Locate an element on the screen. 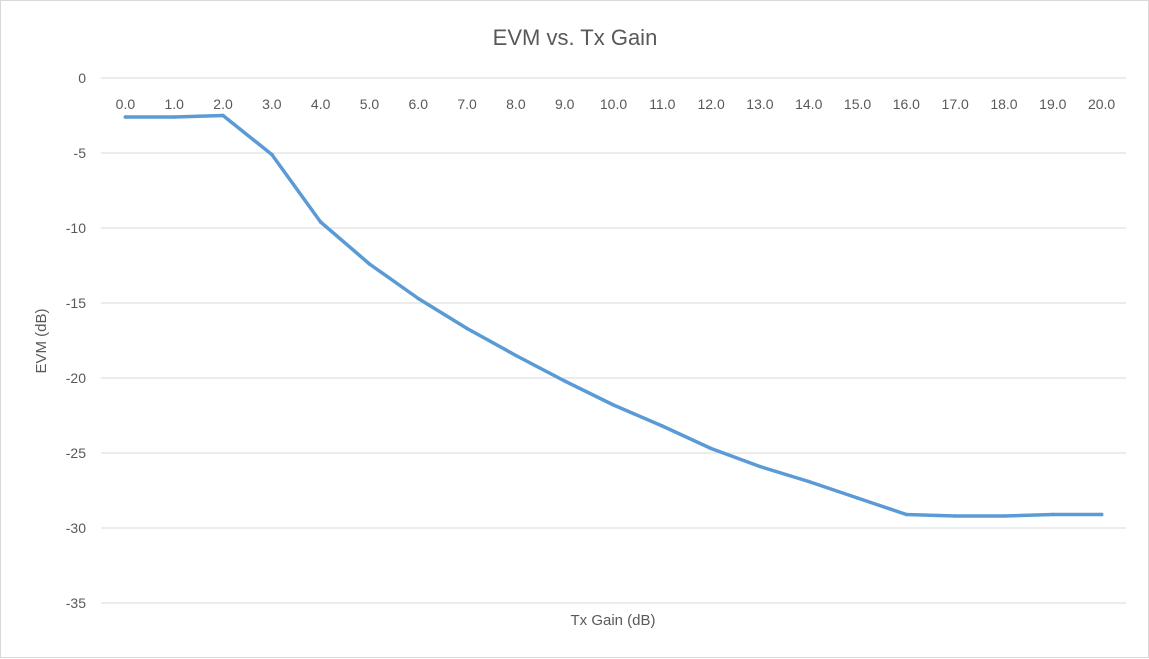  x-tick-label: 7.0 is located at coordinates (467, 104).